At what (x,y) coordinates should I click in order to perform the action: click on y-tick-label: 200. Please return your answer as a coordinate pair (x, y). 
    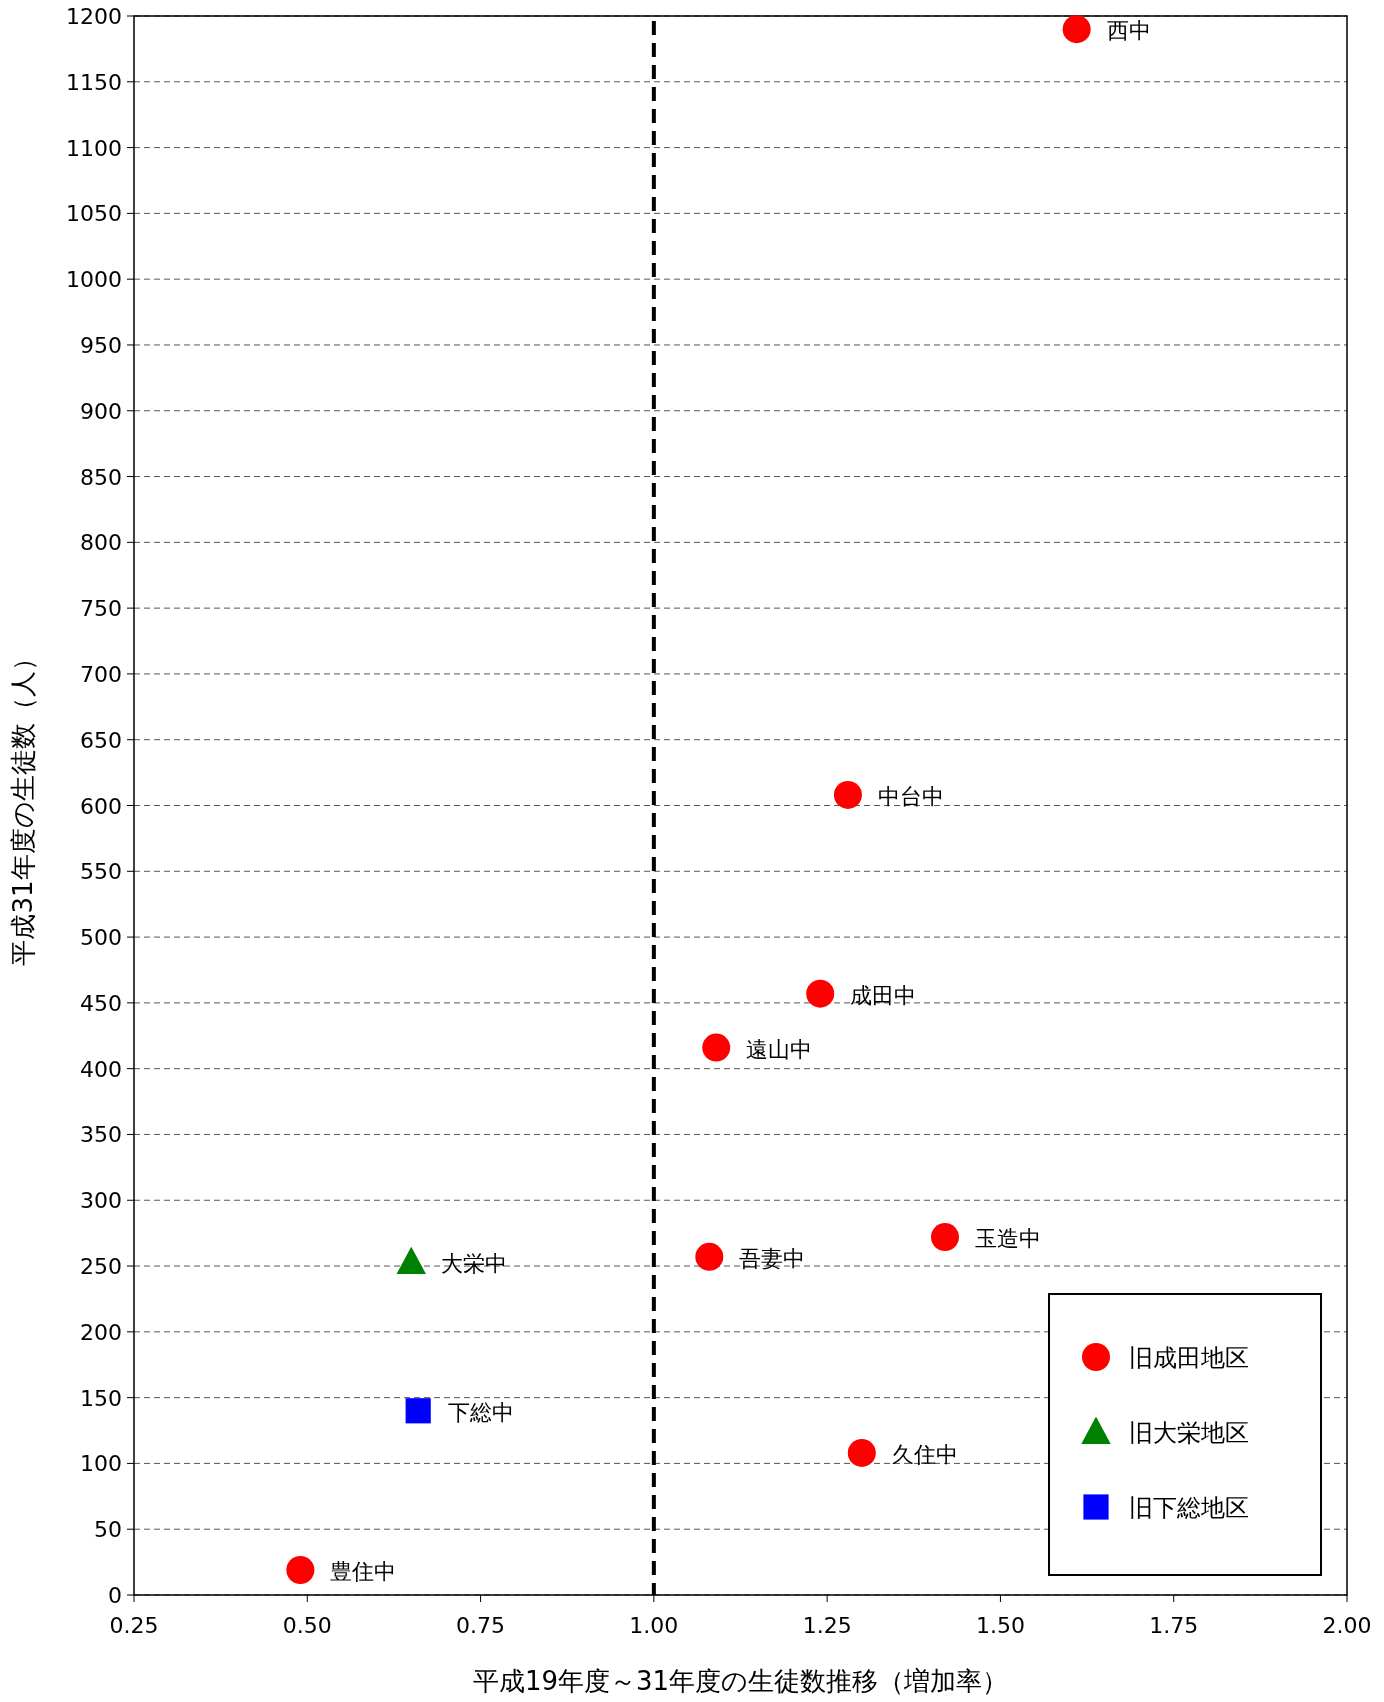
    Looking at the image, I should click on (101, 1332).